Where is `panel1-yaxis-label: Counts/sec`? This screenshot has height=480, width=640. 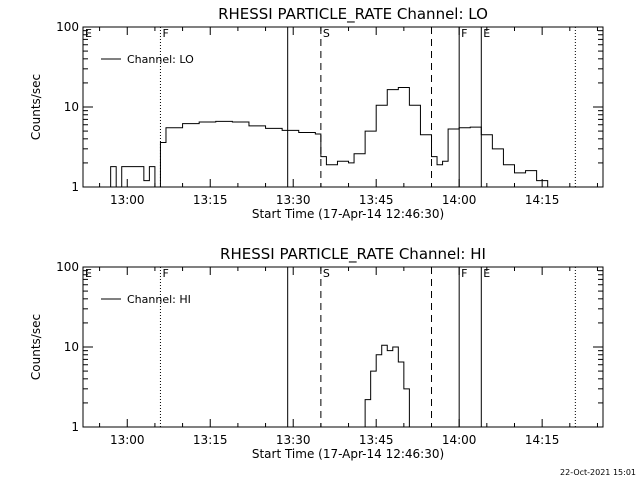 panel1-yaxis-label: Counts/sec is located at coordinates (36, 107).